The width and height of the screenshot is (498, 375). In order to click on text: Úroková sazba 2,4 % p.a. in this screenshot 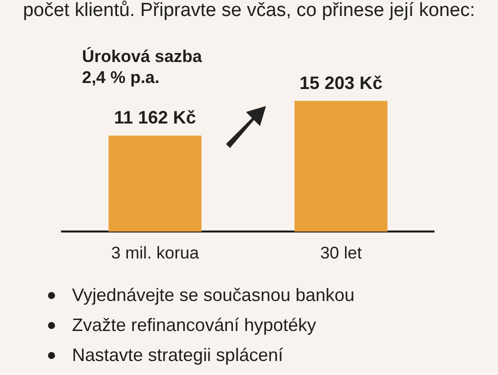, I will do `click(142, 67)`.